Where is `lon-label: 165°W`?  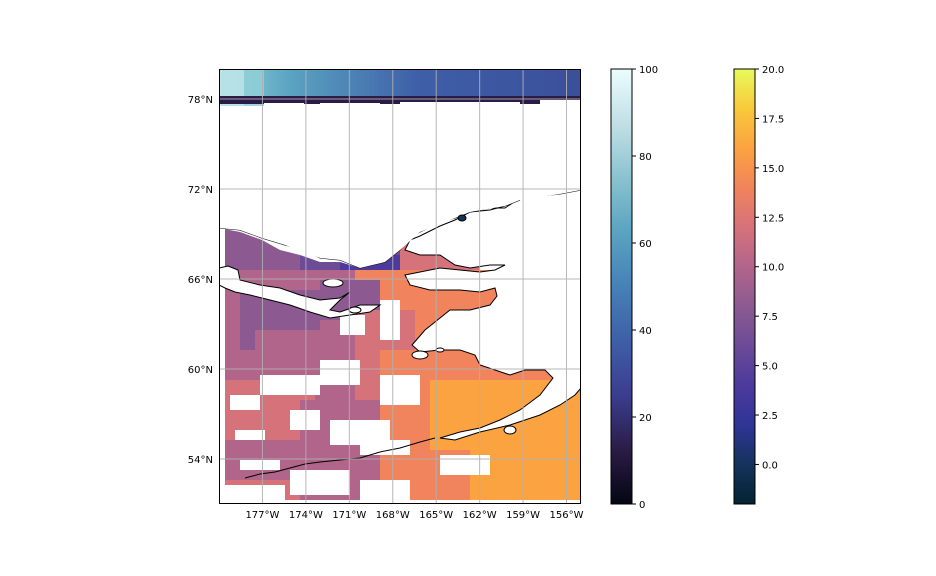 lon-label: 165°W is located at coordinates (436, 515).